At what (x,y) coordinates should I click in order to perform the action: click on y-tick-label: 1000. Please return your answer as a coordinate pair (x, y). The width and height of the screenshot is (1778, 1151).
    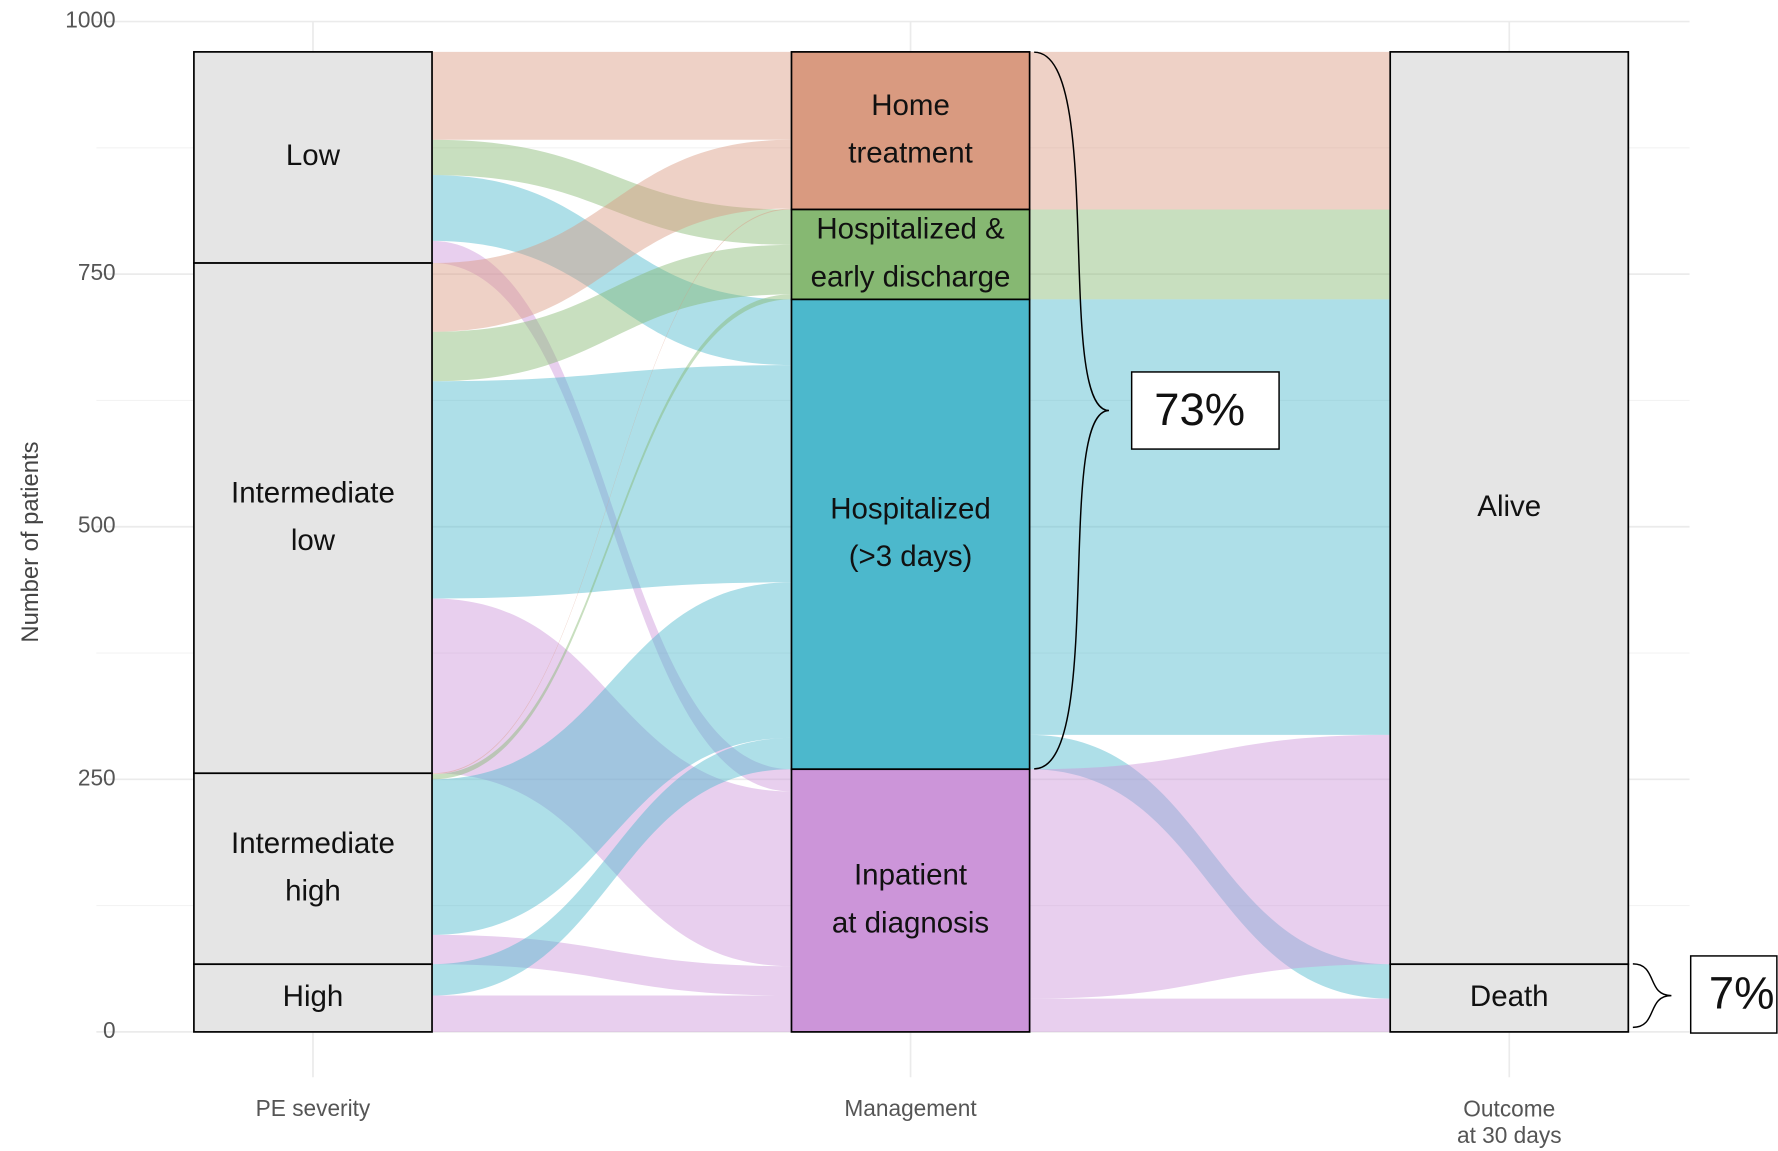
    Looking at the image, I should click on (90, 20).